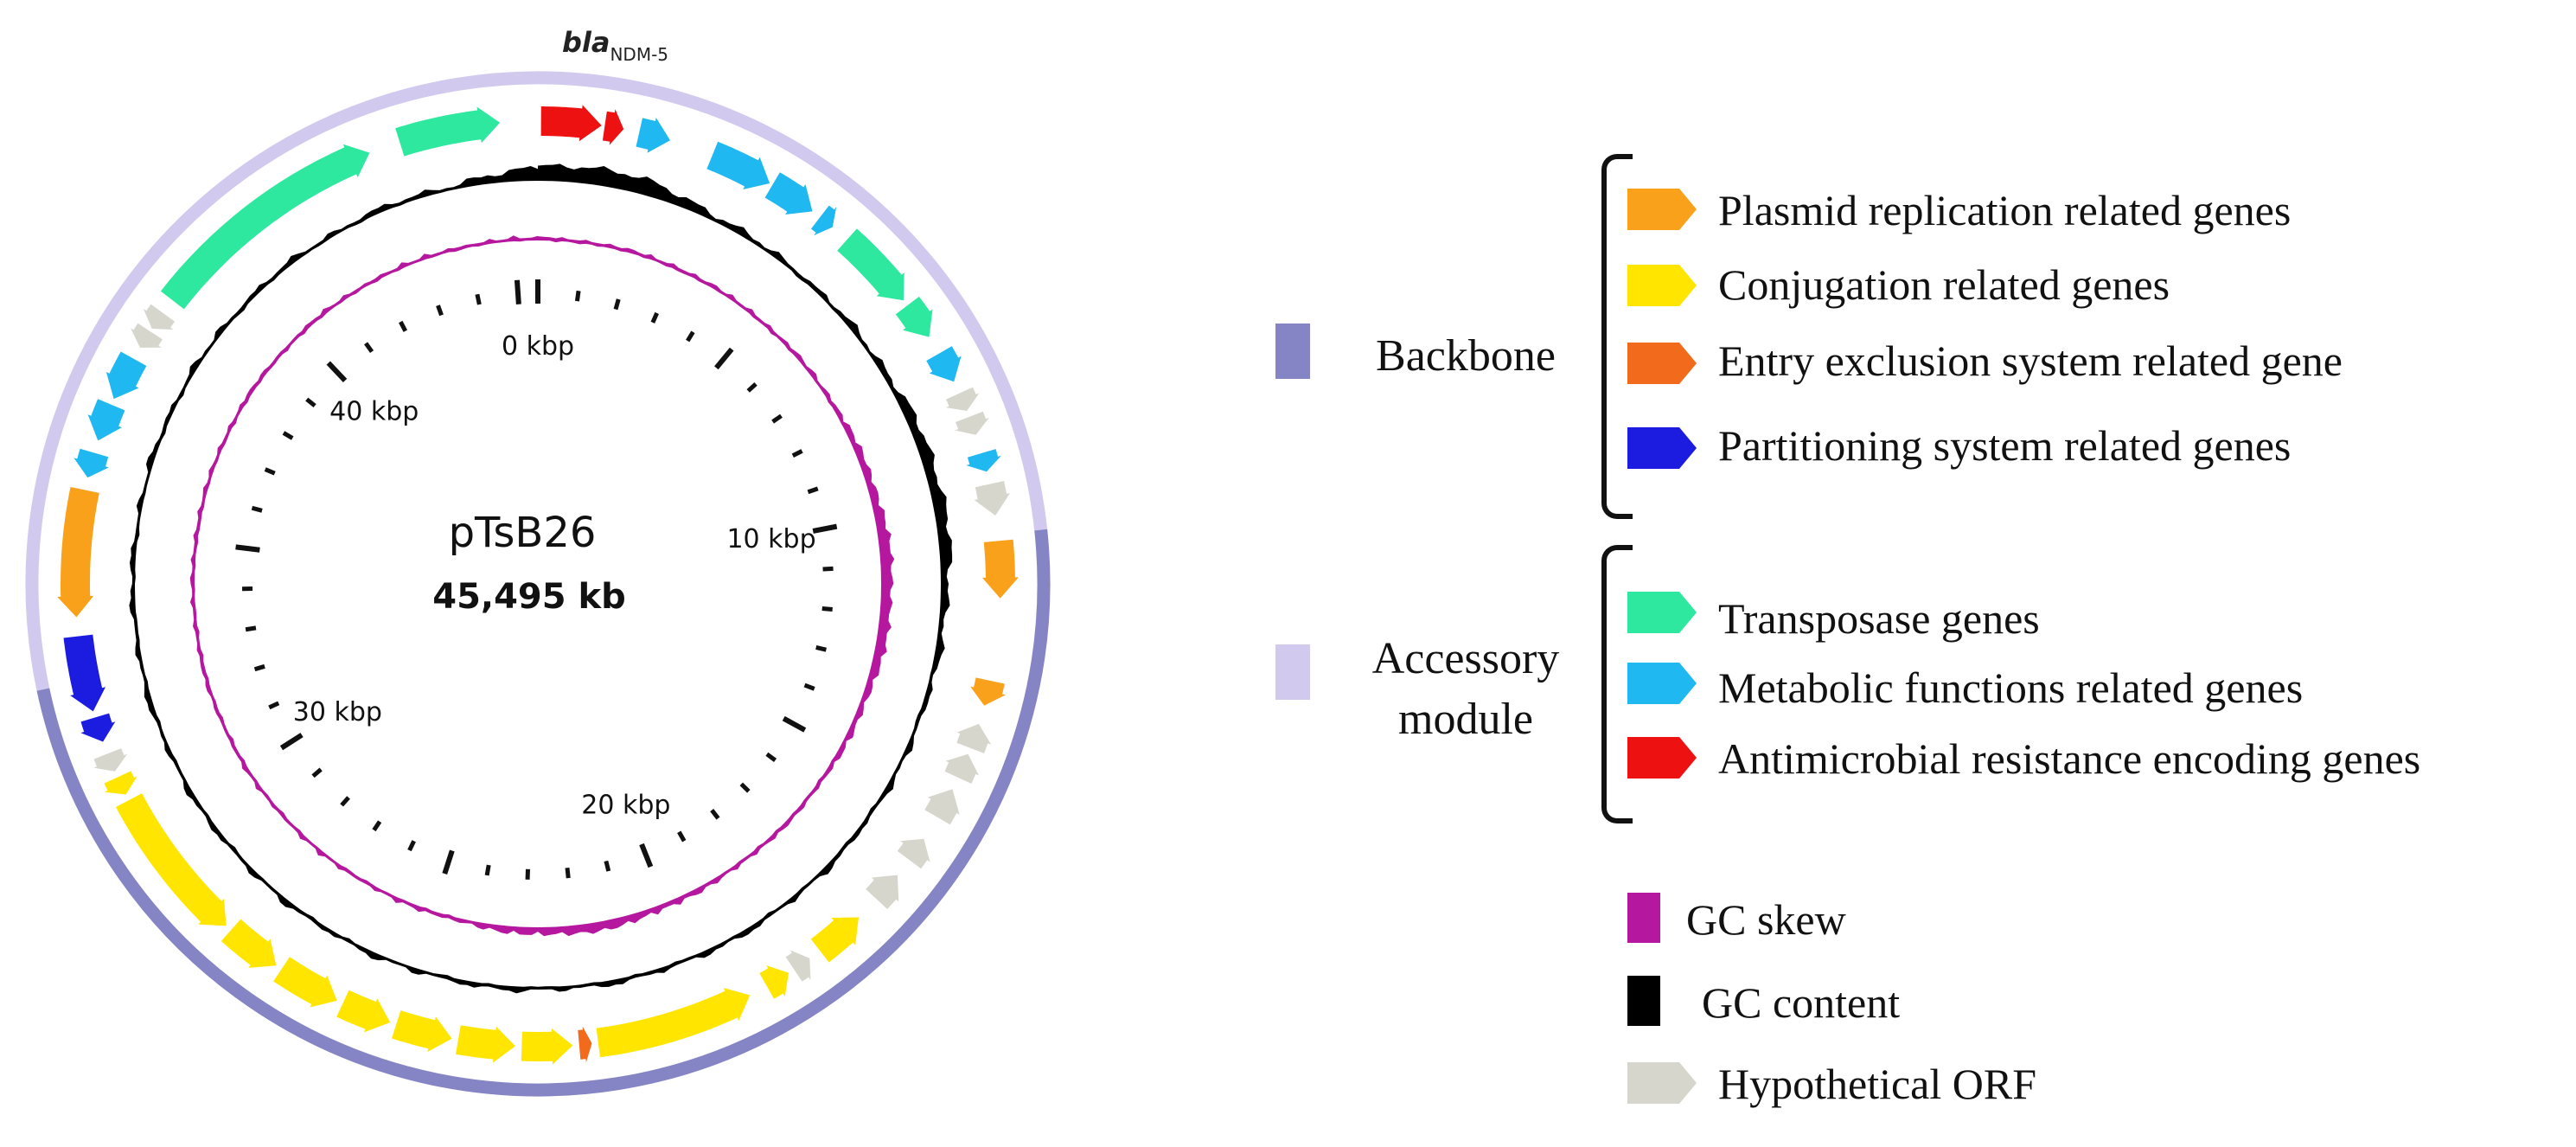 This screenshot has height=1147, width=2576. I want to click on replication-swatch, so click(1662, 209).